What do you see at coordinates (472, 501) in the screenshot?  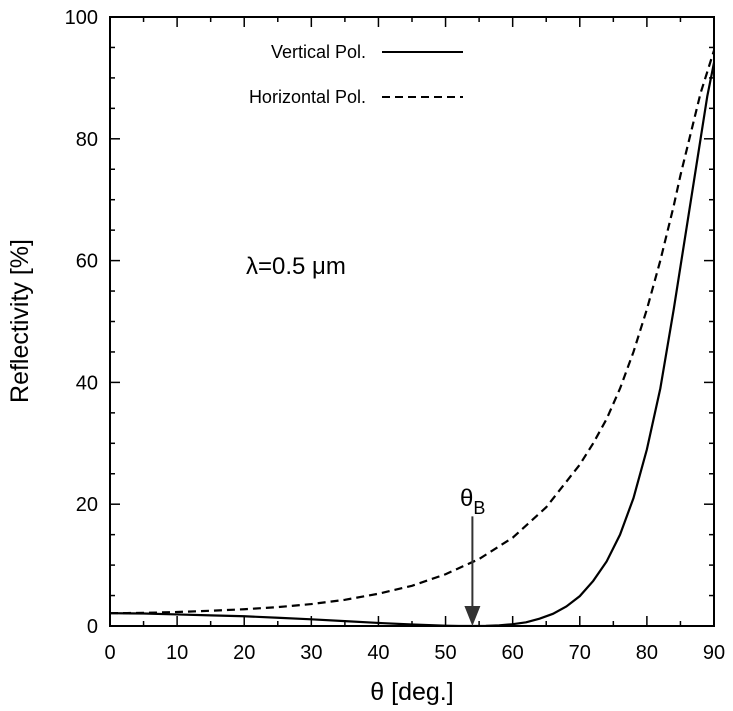 I see `brewster-label: θB` at bounding box center [472, 501].